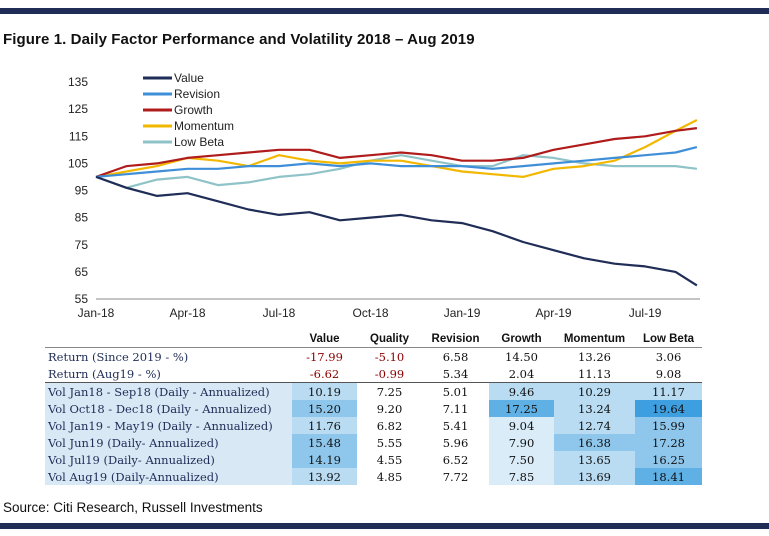  What do you see at coordinates (384, 526) in the screenshot?
I see `bottom-rule` at bounding box center [384, 526].